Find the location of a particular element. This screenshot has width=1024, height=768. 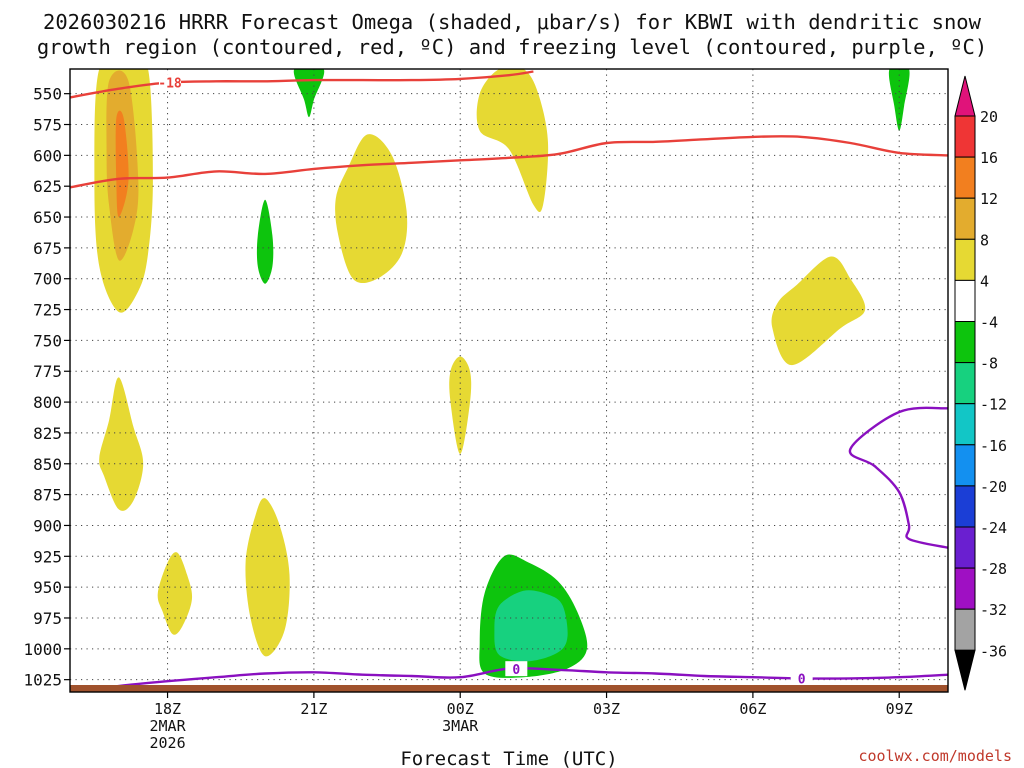

surface-band is located at coordinates (509, 688).